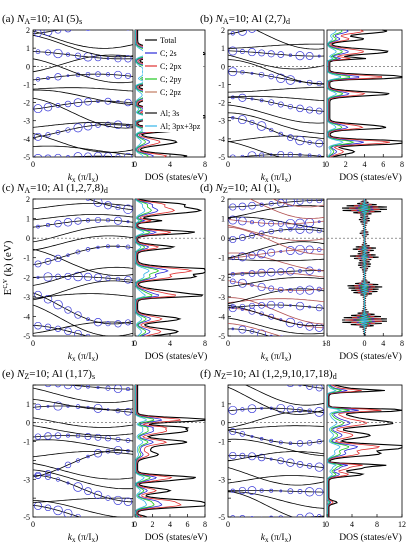 The width and height of the screenshot is (419, 550). I want to click on dos-tick-label: 6, so click(383, 164).